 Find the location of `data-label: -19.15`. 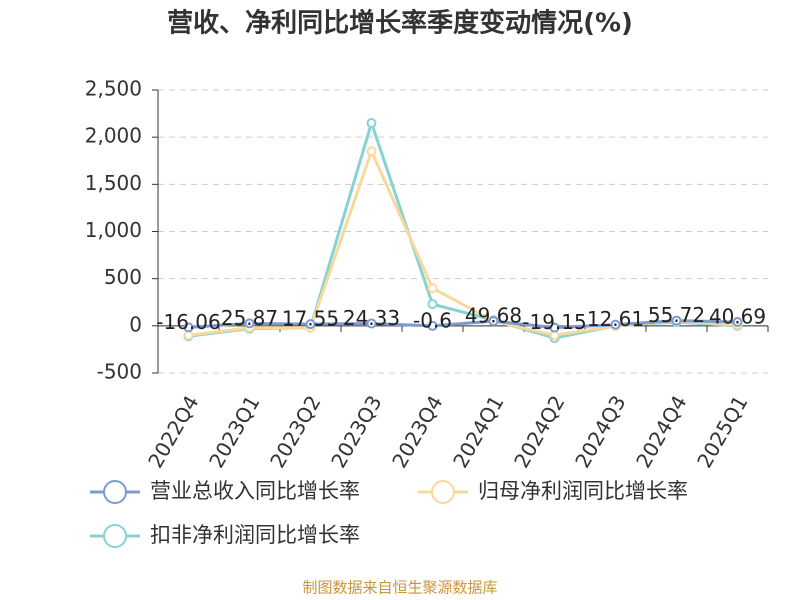

data-label: -19.15 is located at coordinates (554, 322).